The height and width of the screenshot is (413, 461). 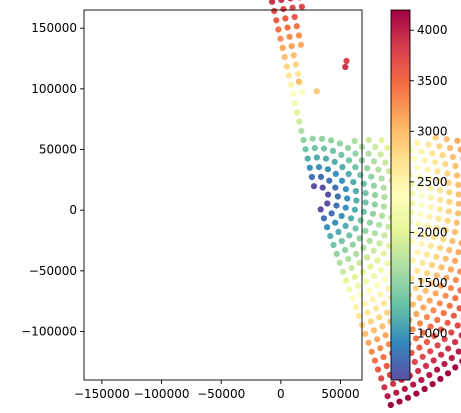 I want to click on colorbar, so click(x=400, y=195).